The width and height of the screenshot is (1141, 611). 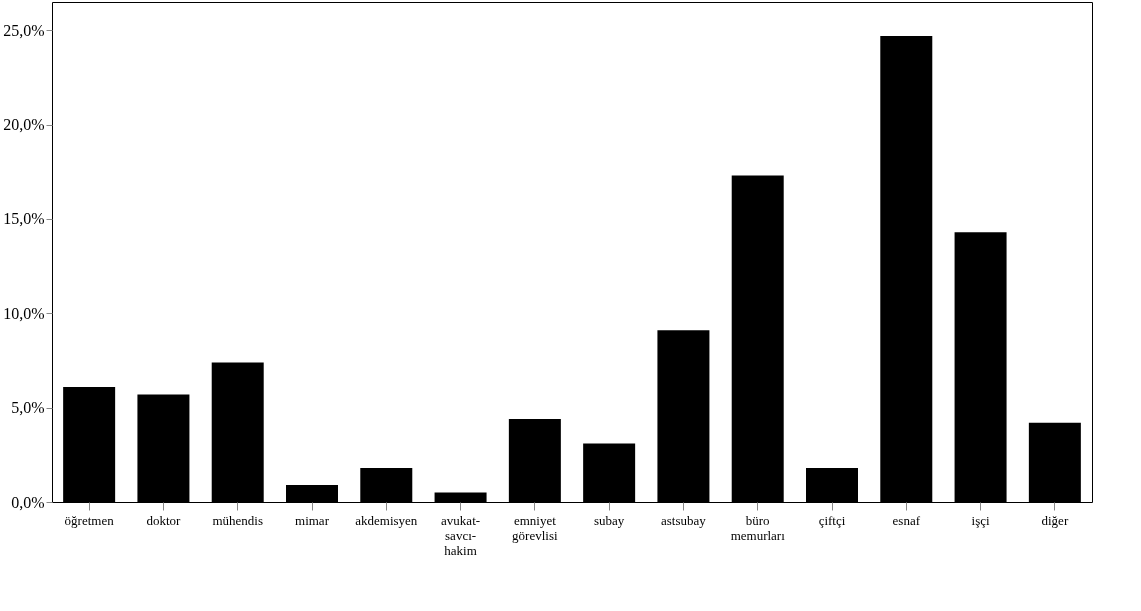 What do you see at coordinates (832, 520) in the screenshot?
I see `x-tick-label: çiftçi` at bounding box center [832, 520].